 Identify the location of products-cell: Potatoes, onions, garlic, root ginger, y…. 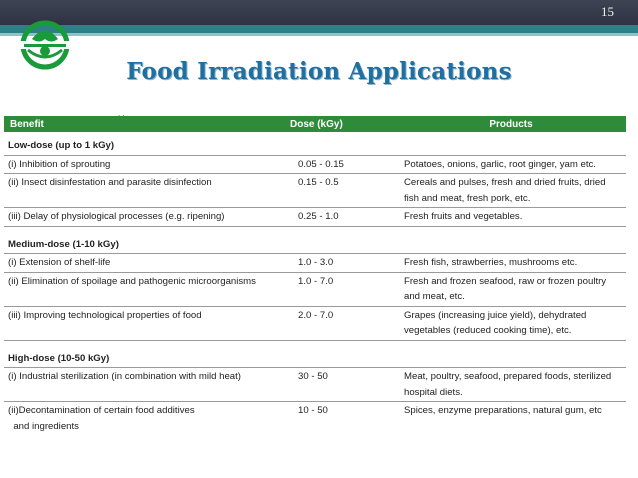
(511, 164).